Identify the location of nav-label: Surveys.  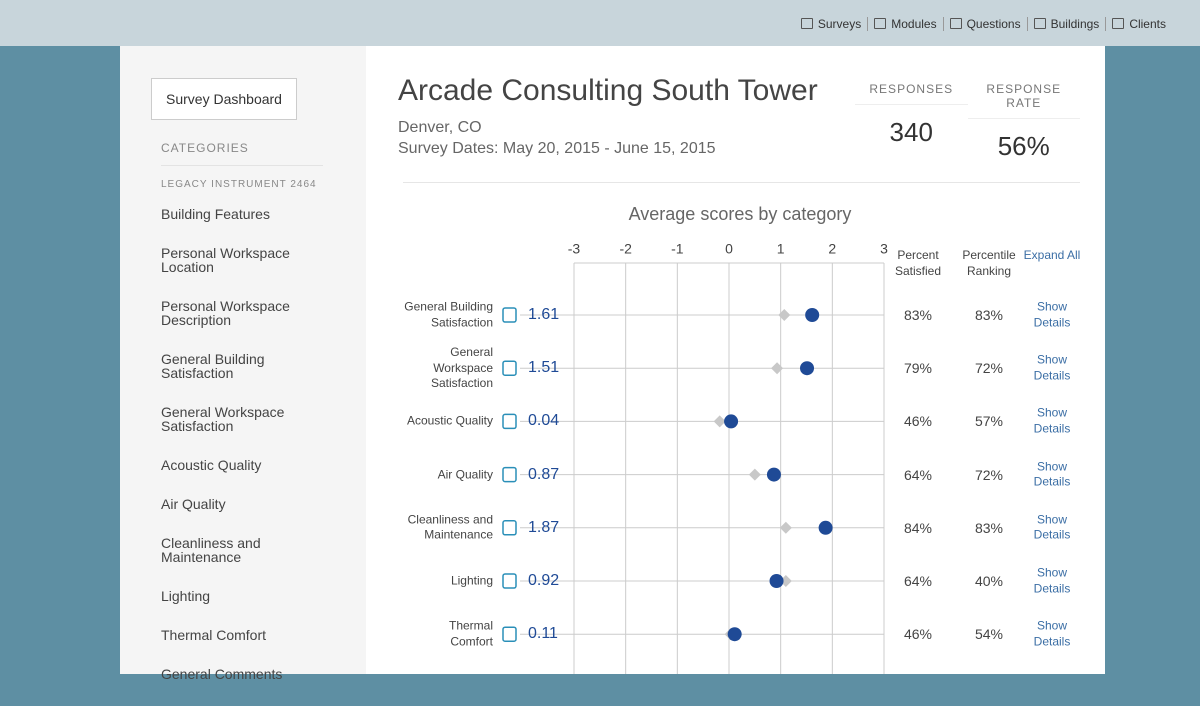
(839, 24).